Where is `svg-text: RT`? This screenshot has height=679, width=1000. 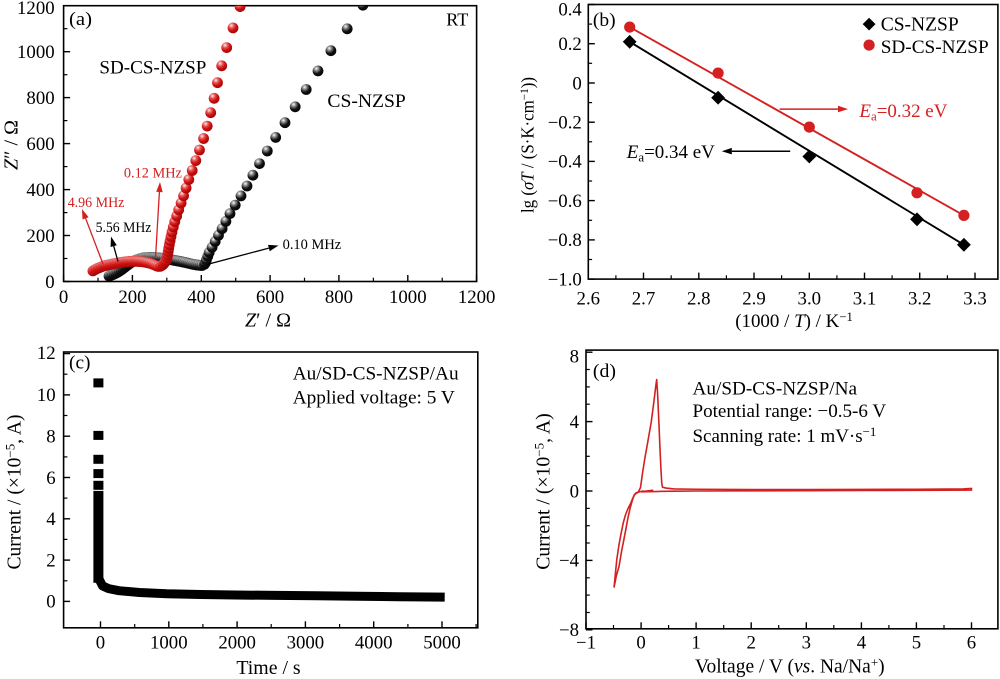 svg-text: RT is located at coordinates (457, 20).